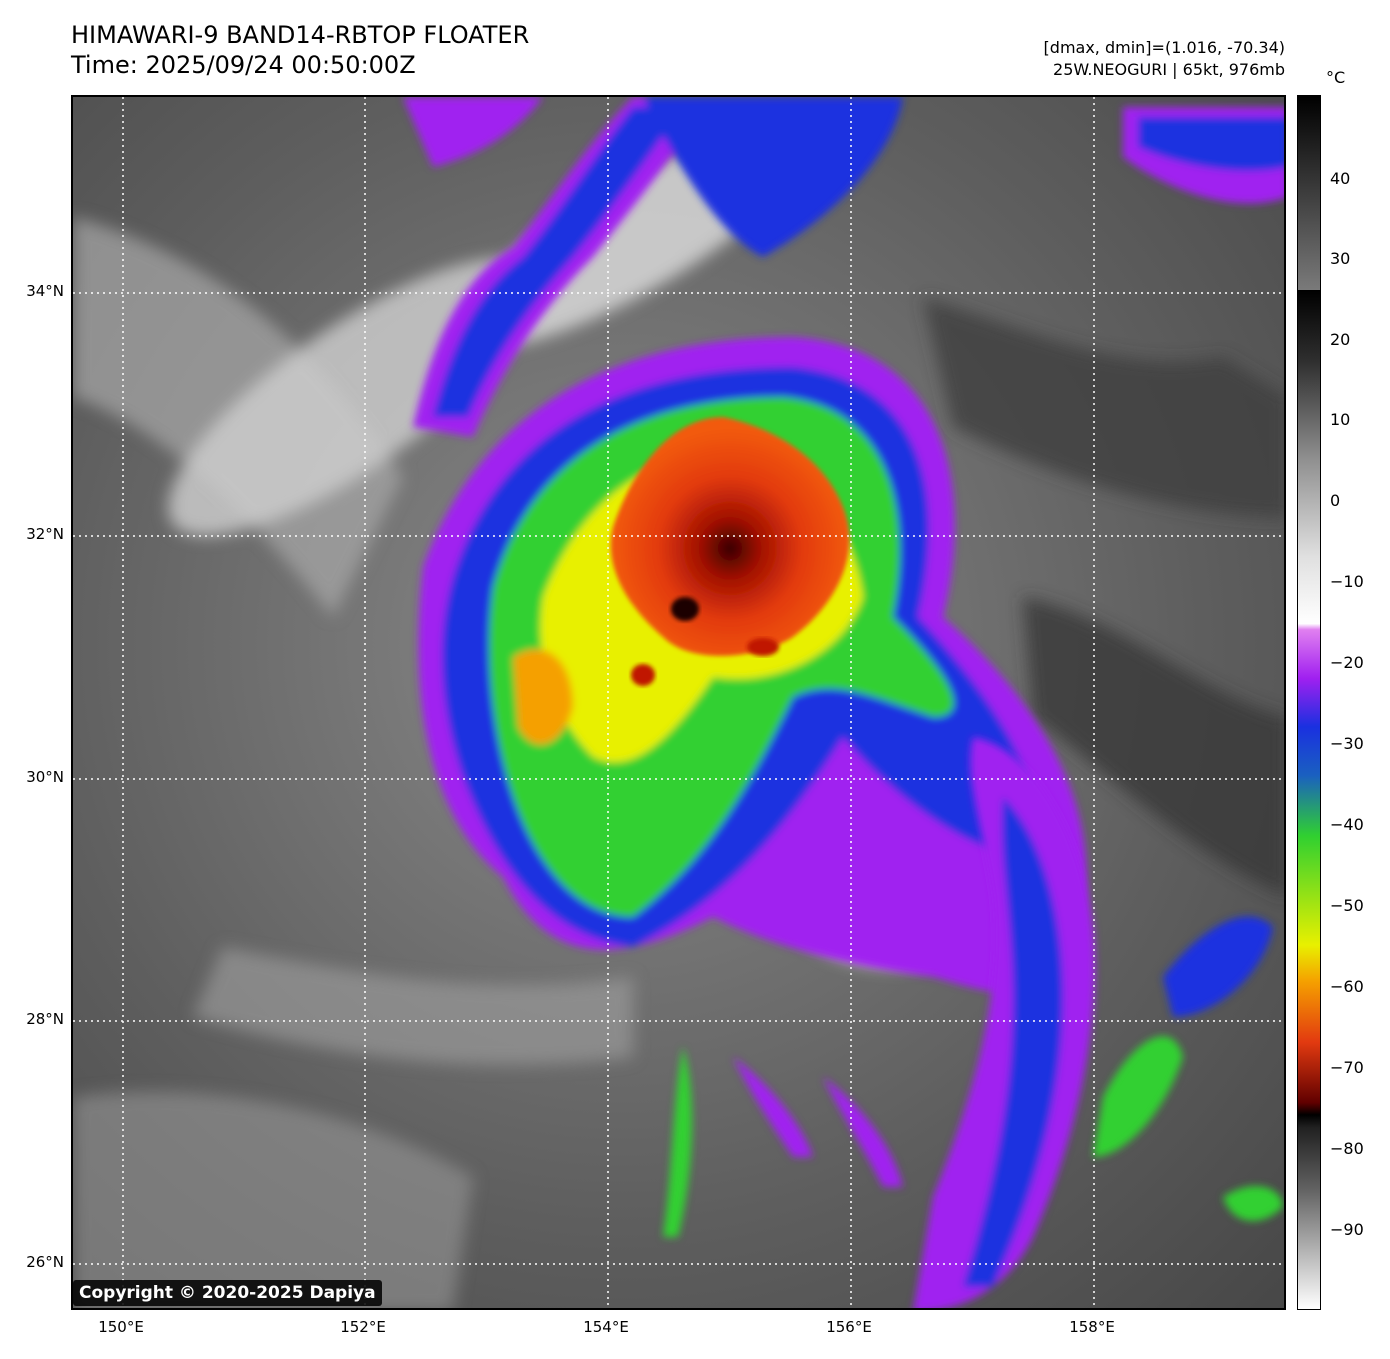 The width and height of the screenshot is (1390, 1359). Describe the element at coordinates (730, 536) in the screenshot. I see `convective-core` at that location.